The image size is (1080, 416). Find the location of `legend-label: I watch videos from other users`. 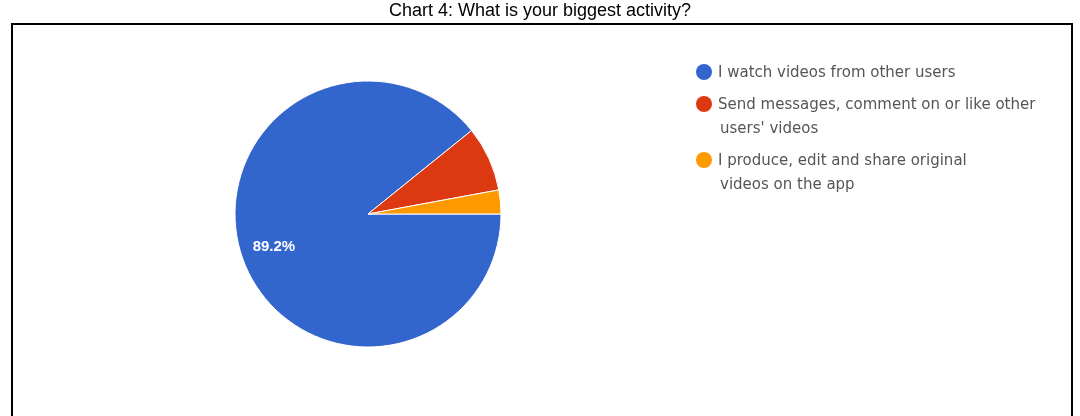

legend-label: I watch videos from other users is located at coordinates (837, 71).